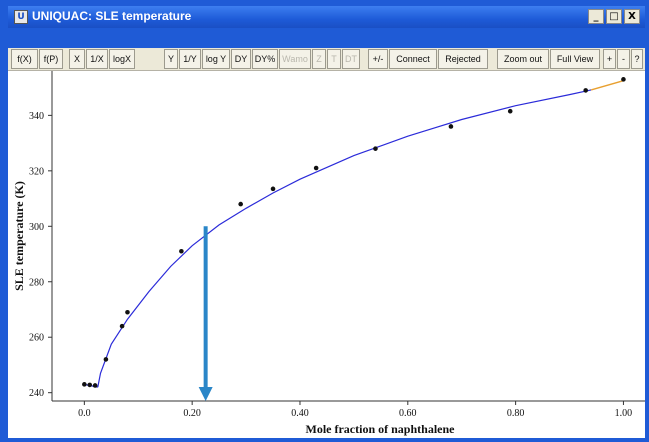 This screenshot has height=442, width=649. I want to click on y-axis-ticks: 240 260 280 300 320 340, so click(40, 255).